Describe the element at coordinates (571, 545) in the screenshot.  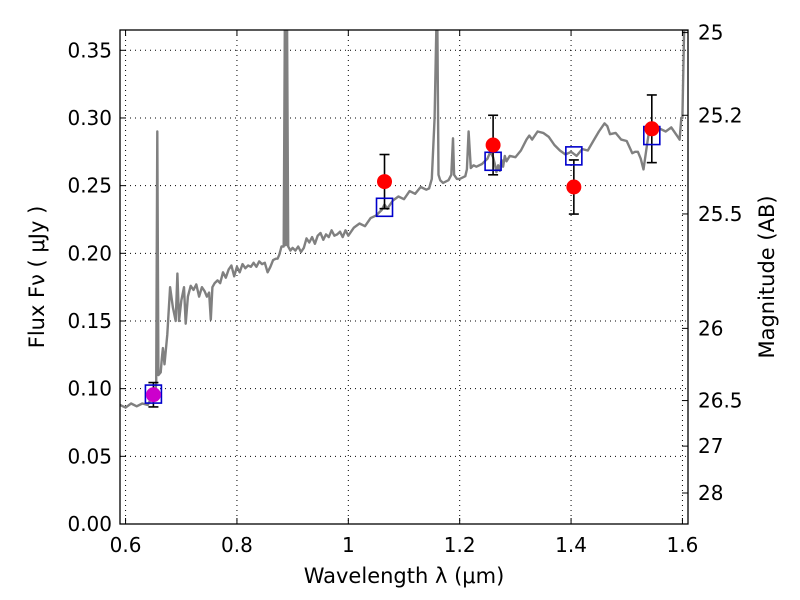
I see `x-tick-label: 1.4` at that location.